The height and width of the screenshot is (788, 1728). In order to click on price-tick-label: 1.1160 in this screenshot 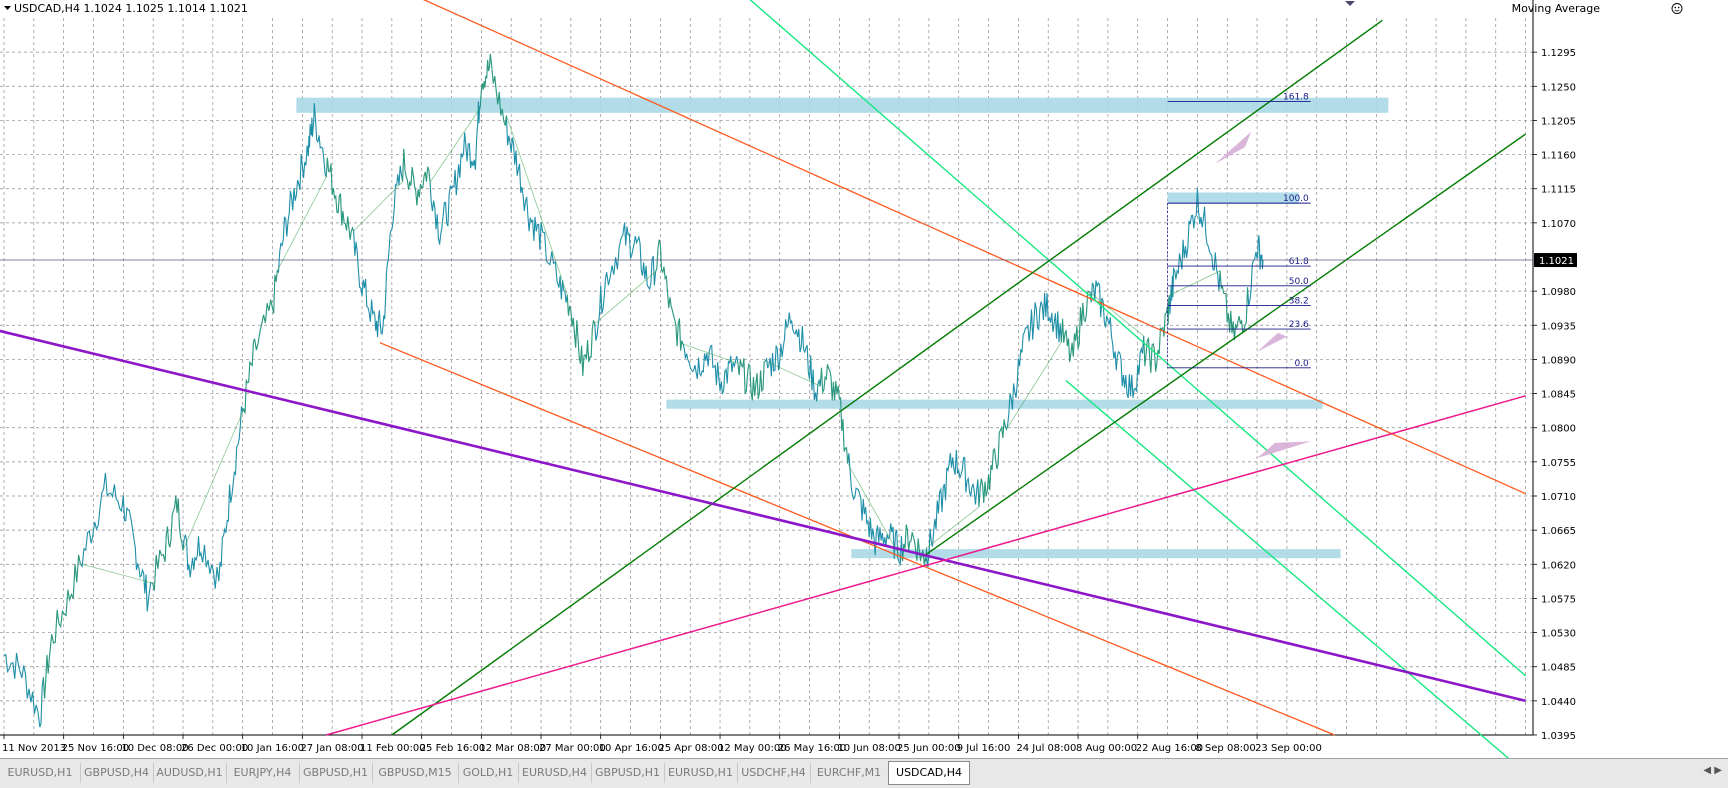, I will do `click(1558, 156)`.